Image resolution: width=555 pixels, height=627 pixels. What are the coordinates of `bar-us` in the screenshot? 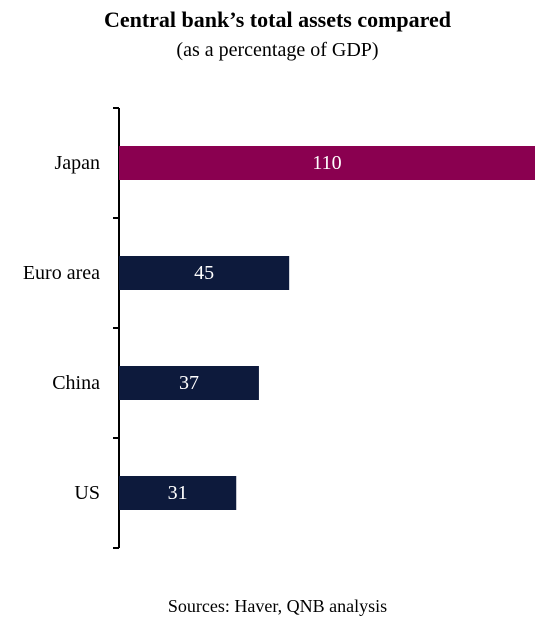 It's located at (178, 493).